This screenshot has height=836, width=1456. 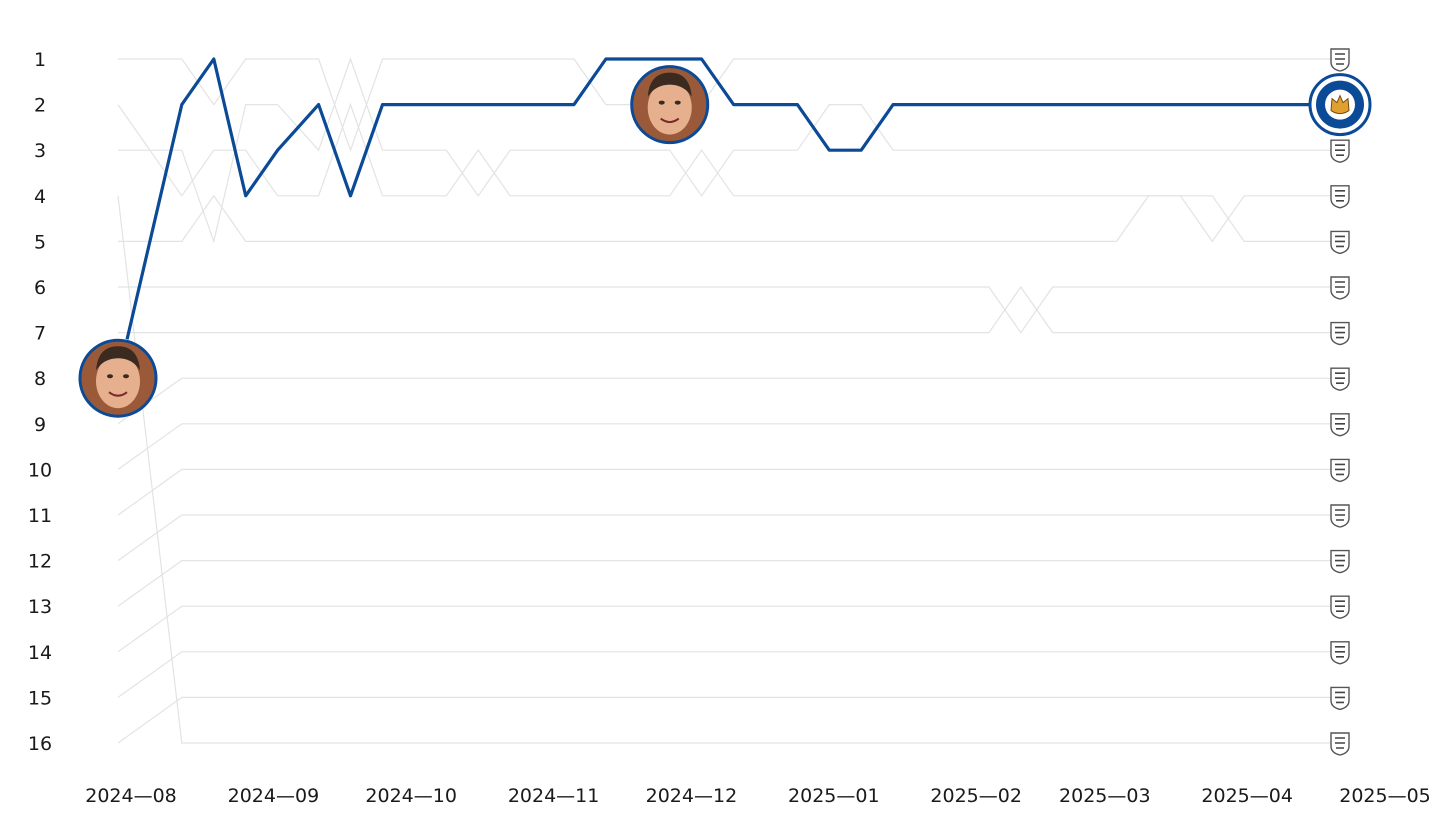 What do you see at coordinates (692, 796) in the screenshot?
I see `x-tick-label: 2024—12` at bounding box center [692, 796].